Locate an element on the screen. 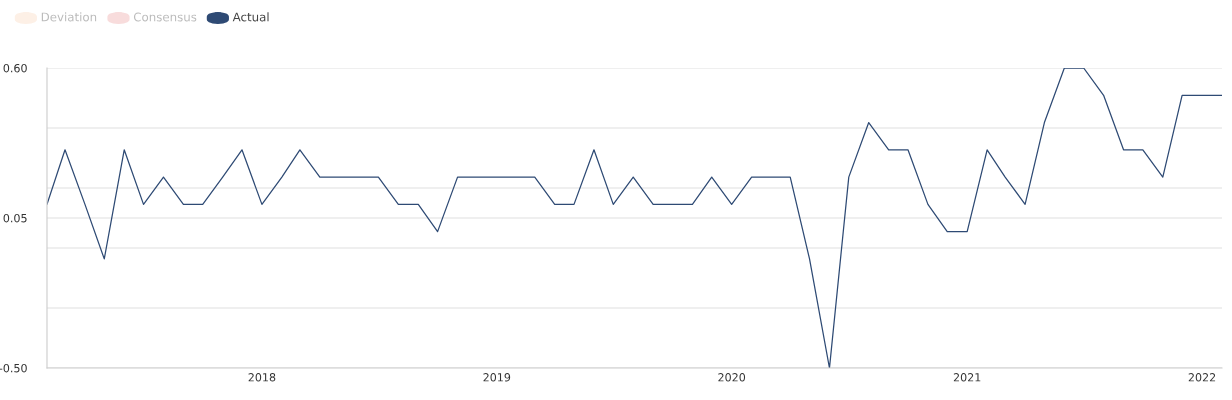 This screenshot has height=400, width=1232. y-tick-label: 0.05 is located at coordinates (15, 218).